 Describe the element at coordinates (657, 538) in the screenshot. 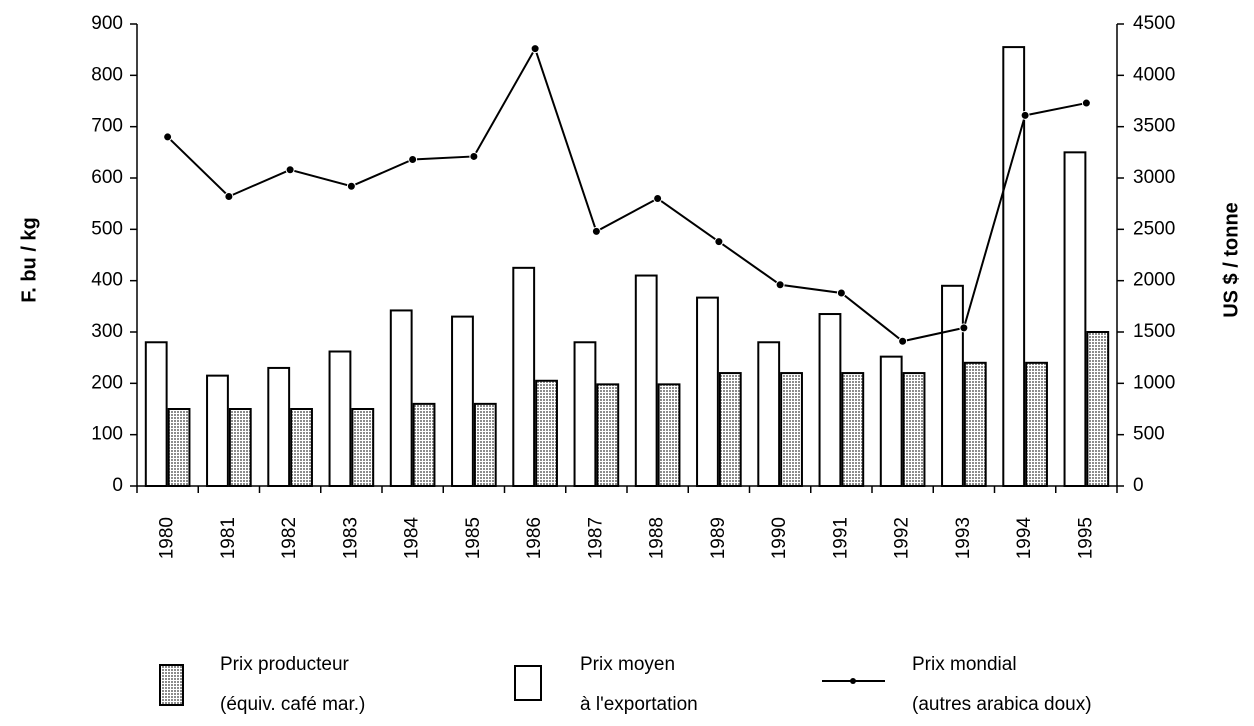

I see `x-tick-label: 1988` at that location.